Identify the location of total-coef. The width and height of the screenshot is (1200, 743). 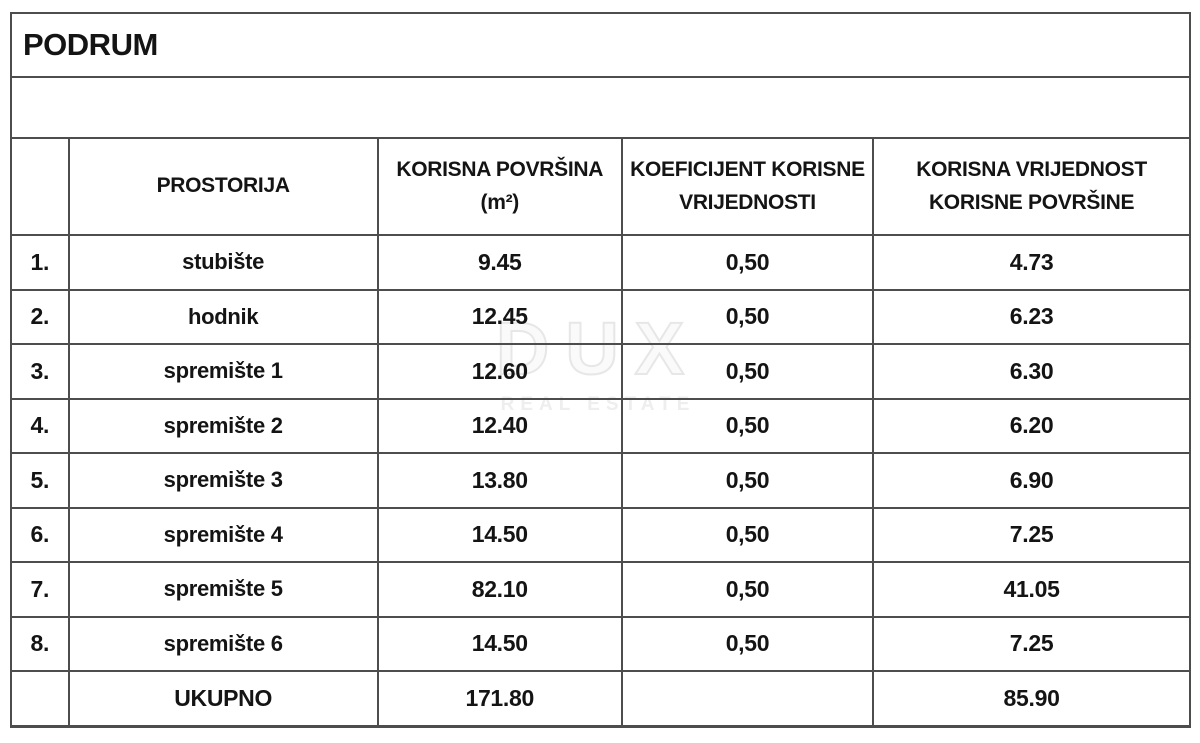
(749, 698).